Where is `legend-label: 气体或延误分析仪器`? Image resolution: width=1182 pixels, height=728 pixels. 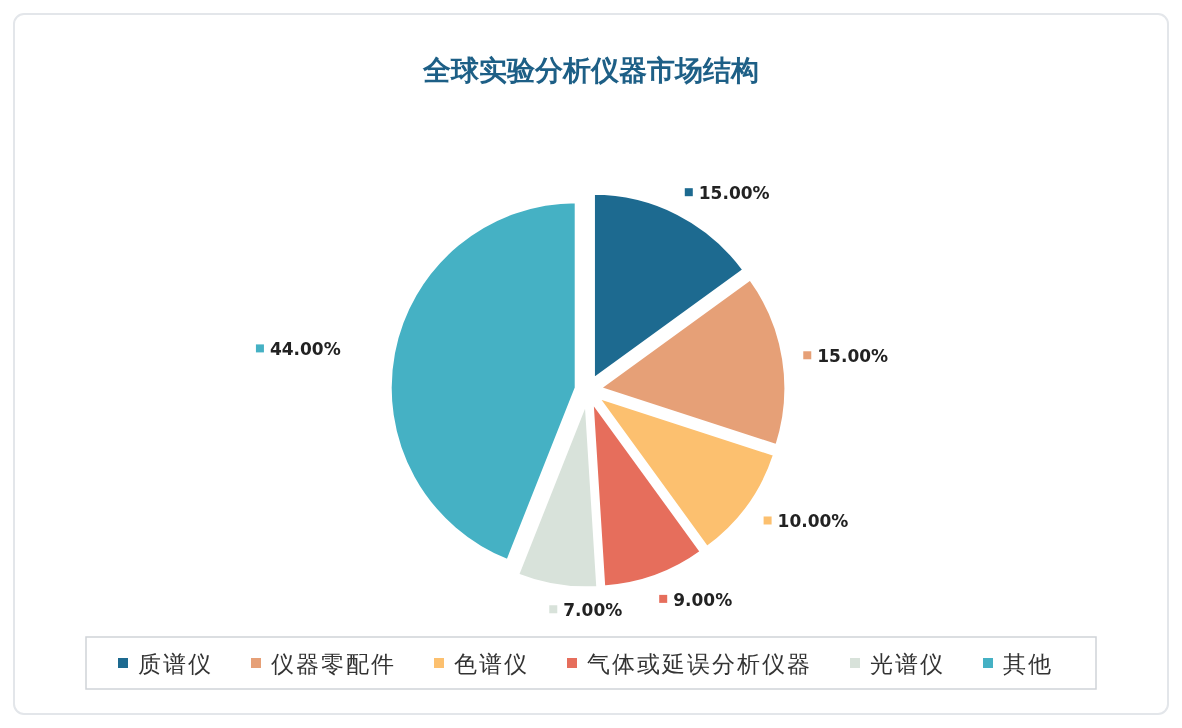
legend-label: 气体或延误分析仪器 is located at coordinates (699, 664).